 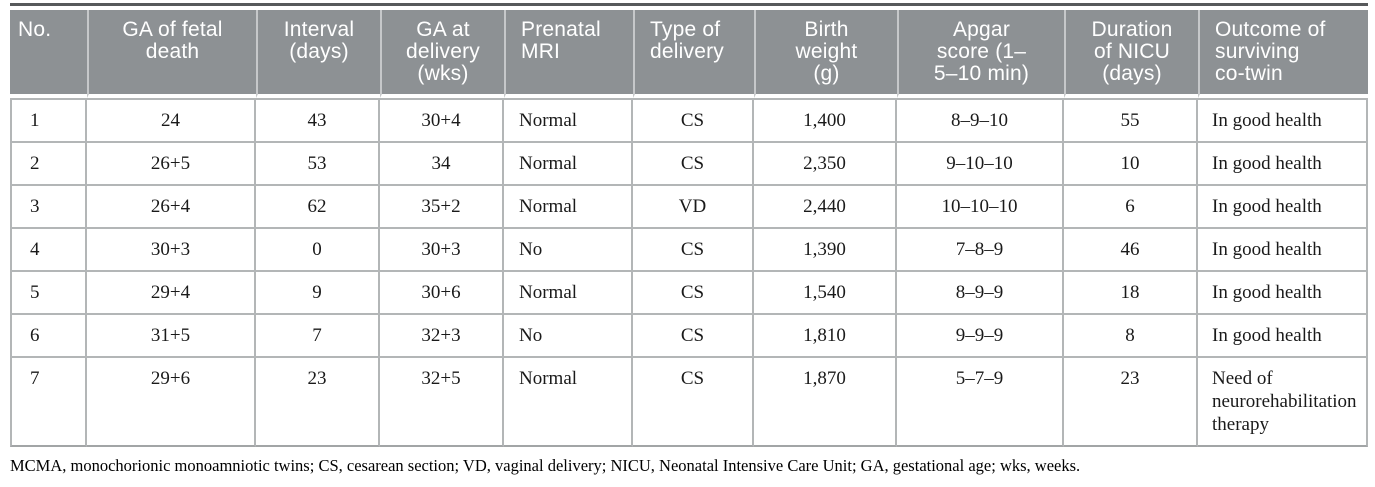 What do you see at coordinates (48, 164) in the screenshot?
I see `cell: 2` at bounding box center [48, 164].